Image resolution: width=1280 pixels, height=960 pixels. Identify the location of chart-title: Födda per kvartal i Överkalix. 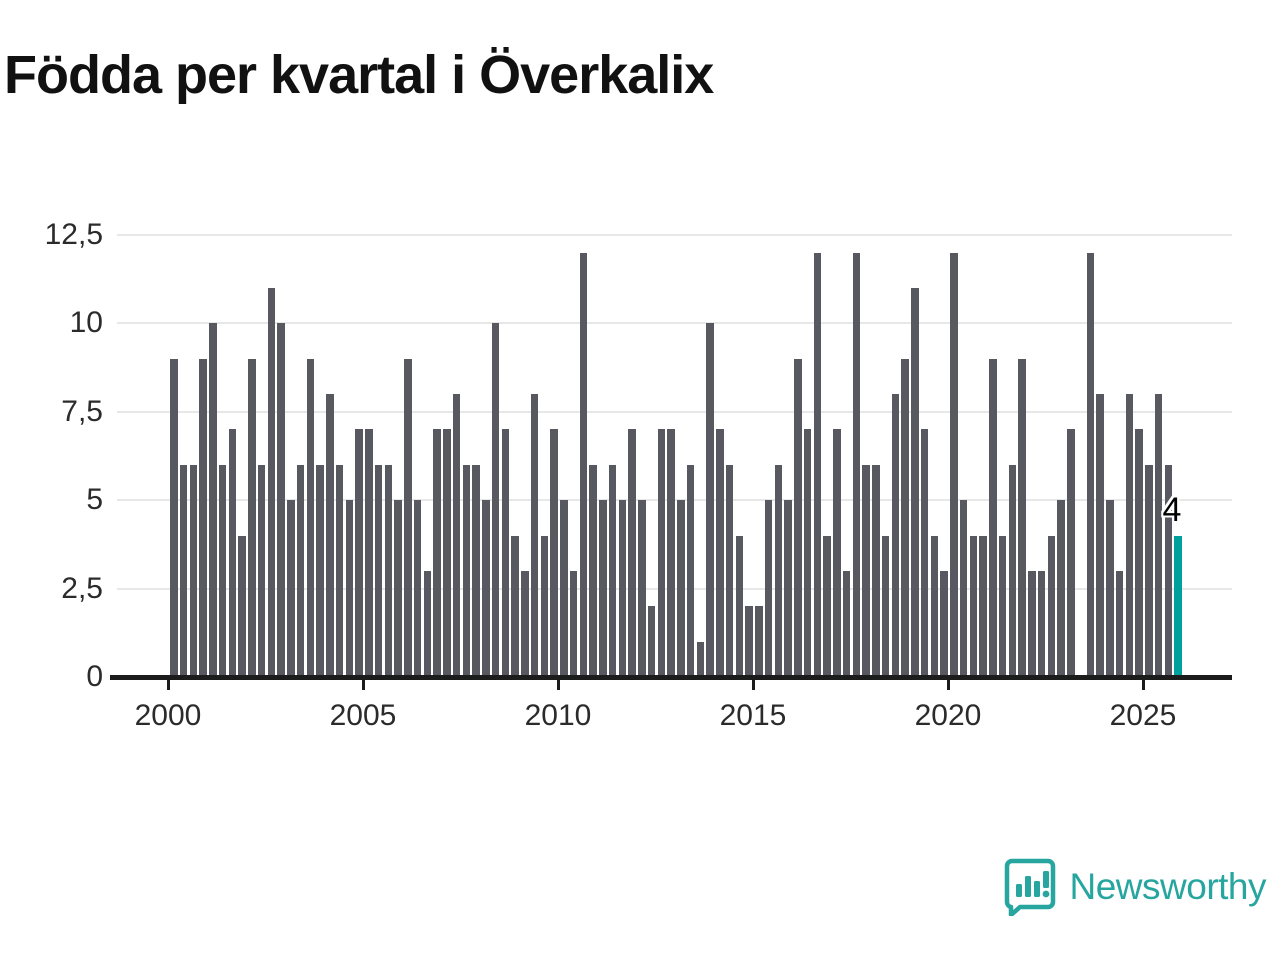
(359, 75).